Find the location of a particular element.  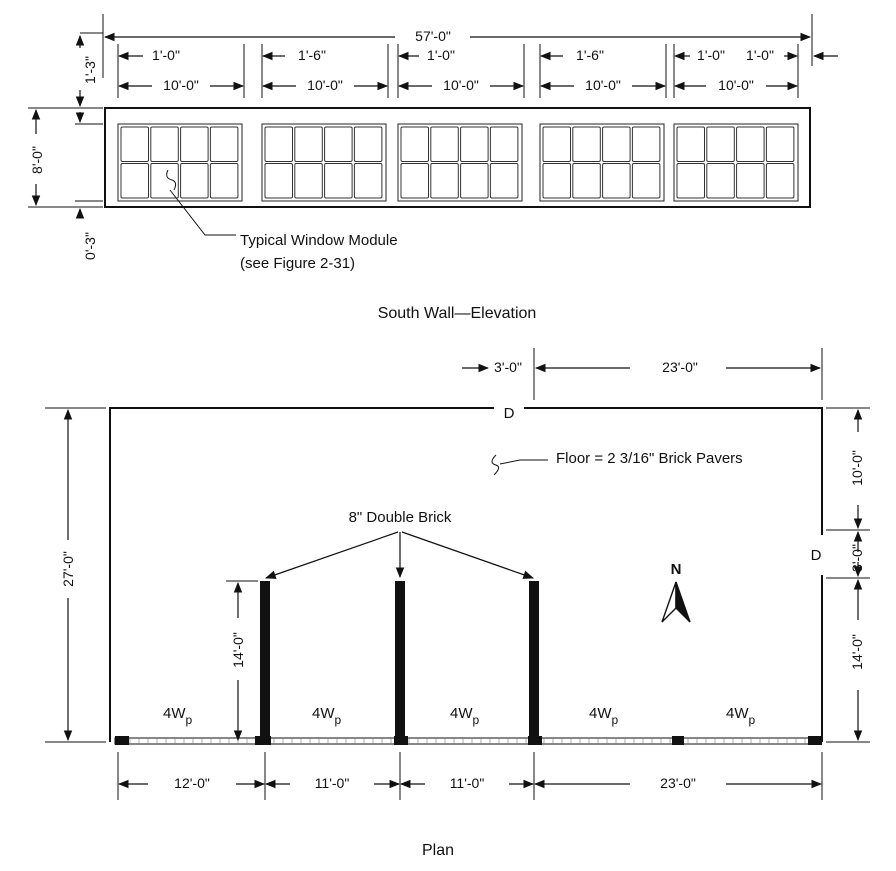

height-dim: 8'-0" is located at coordinates (37, 160).